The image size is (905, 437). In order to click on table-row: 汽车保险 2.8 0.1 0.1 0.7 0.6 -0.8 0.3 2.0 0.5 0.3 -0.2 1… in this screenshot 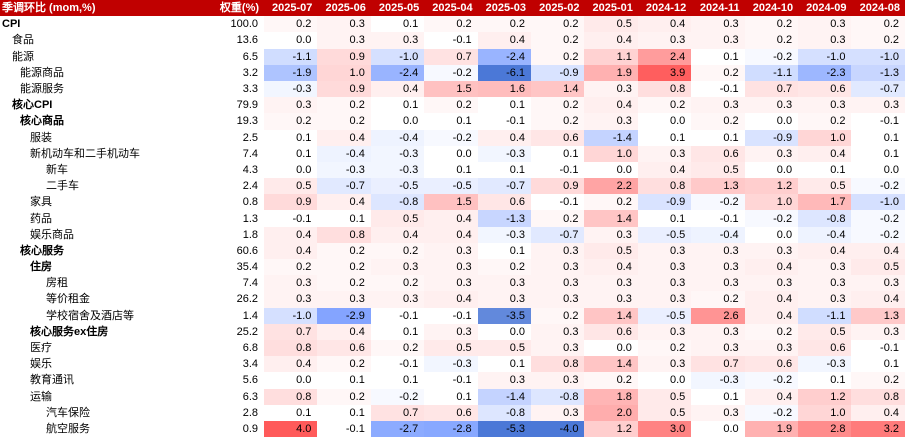, I will do `click(452, 412)`.